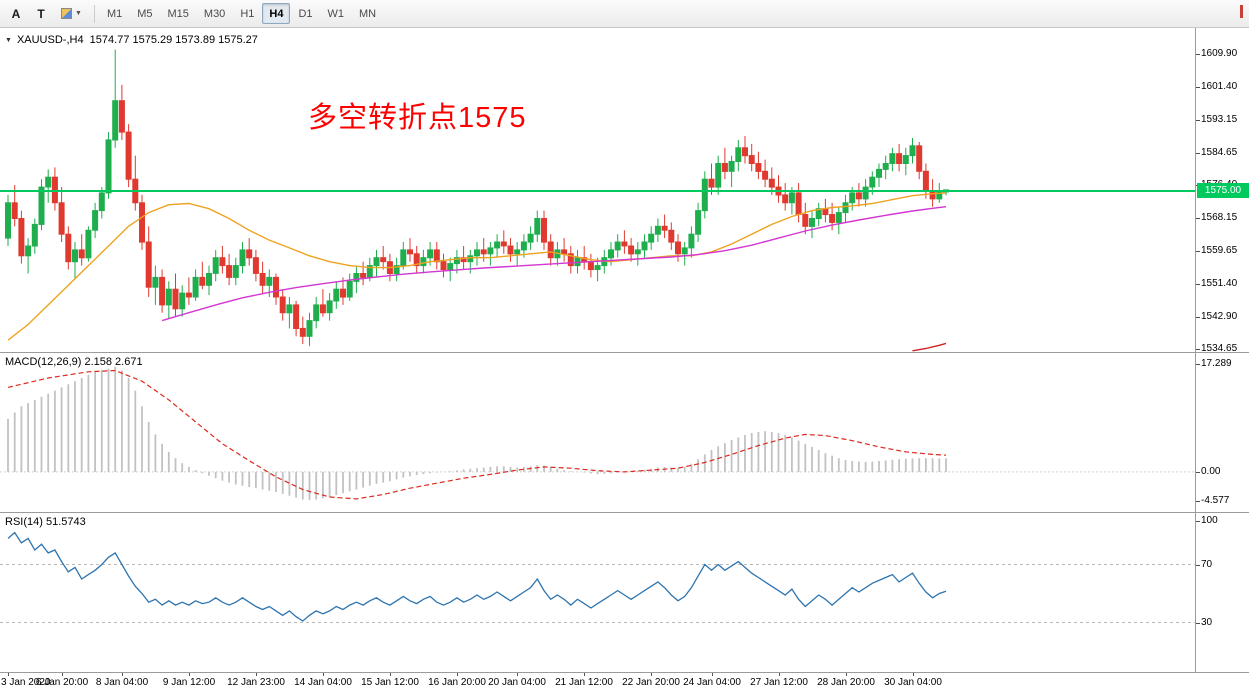 The image size is (1249, 692). I want to click on tf-button-M1: M1, so click(114, 13).